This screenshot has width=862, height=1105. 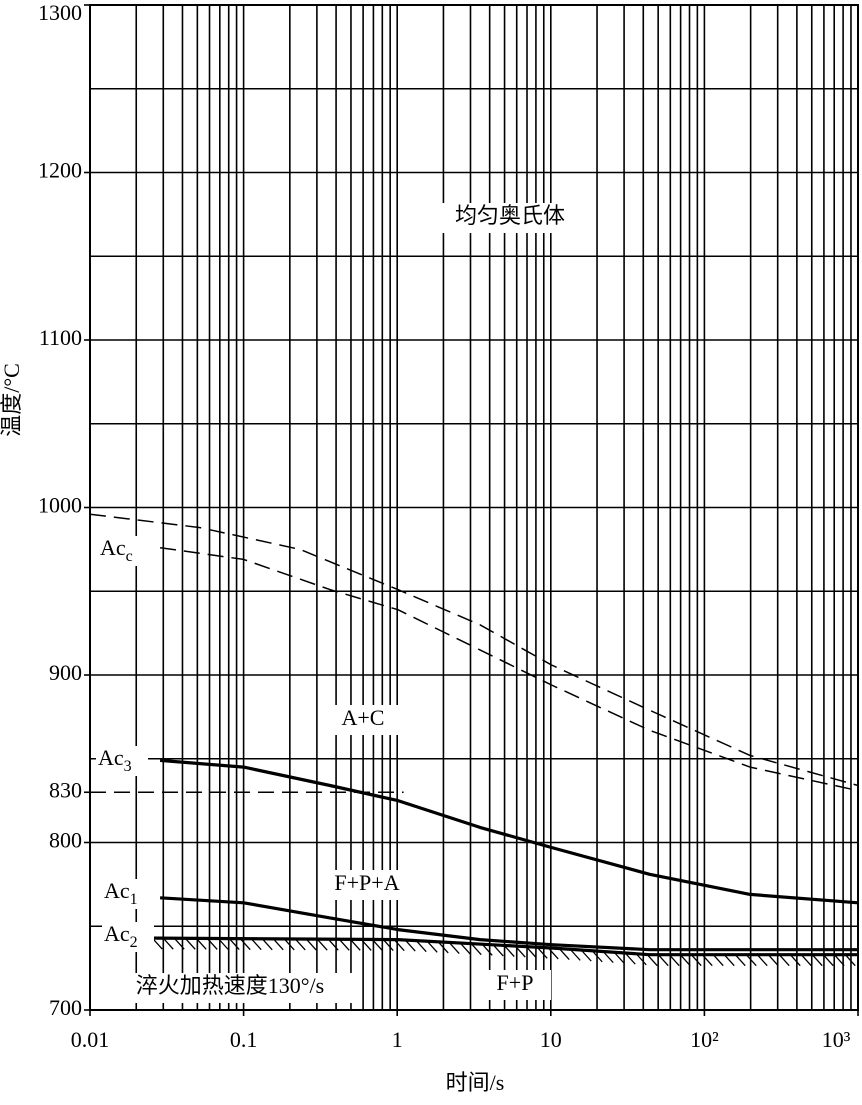 What do you see at coordinates (60, 505) in the screenshot?
I see `y-tick-label: 1000` at bounding box center [60, 505].